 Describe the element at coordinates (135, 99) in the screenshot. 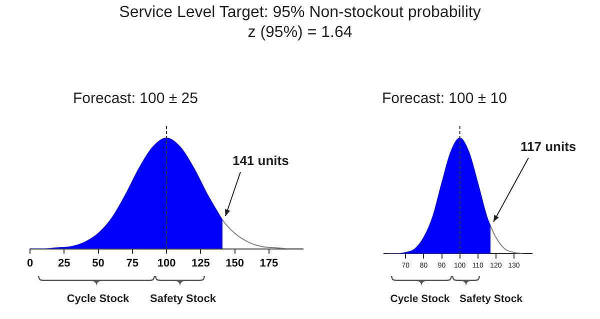

I see `chart-title: Forecast: 100 ± 25` at that location.